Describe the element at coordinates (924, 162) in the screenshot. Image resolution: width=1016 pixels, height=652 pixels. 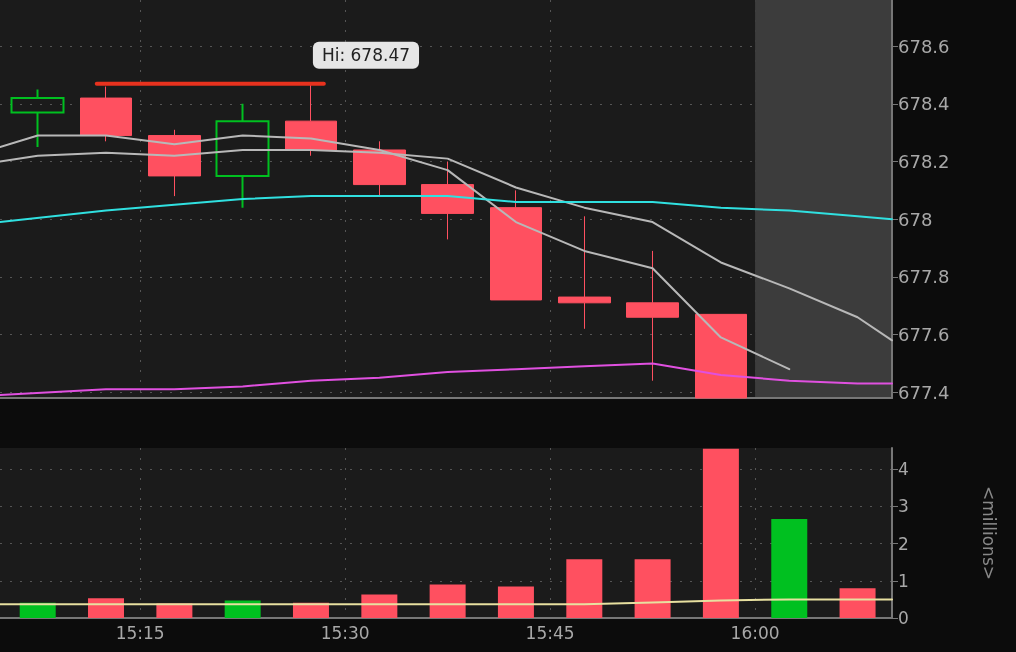
I see `y-tick-label: 678.2` at that location.